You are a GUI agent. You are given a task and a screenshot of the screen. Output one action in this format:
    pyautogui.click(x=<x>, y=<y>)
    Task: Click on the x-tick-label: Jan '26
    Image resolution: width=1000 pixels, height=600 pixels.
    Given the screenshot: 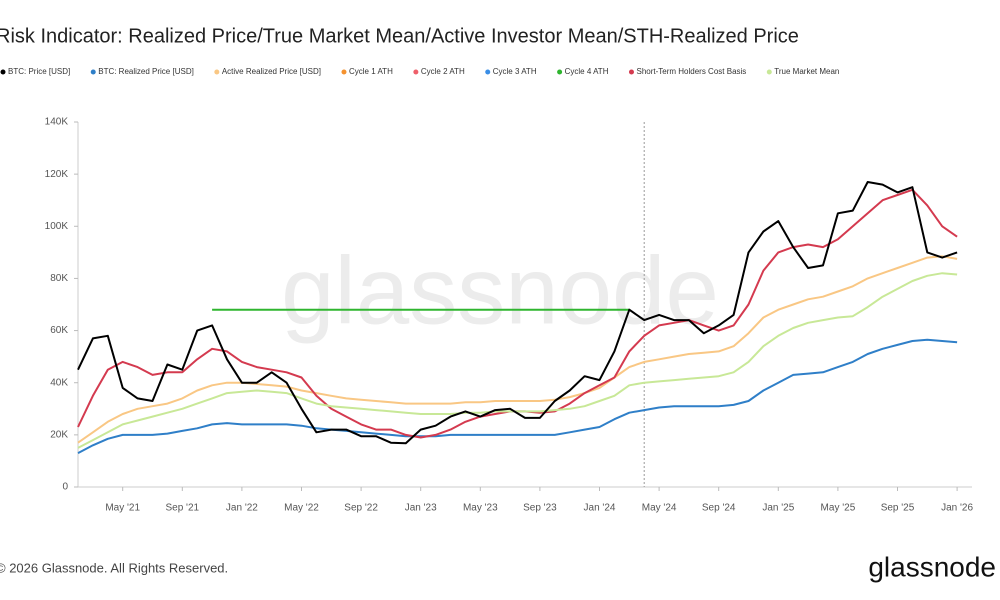 What is the action you would take?
    pyautogui.click(x=957, y=508)
    